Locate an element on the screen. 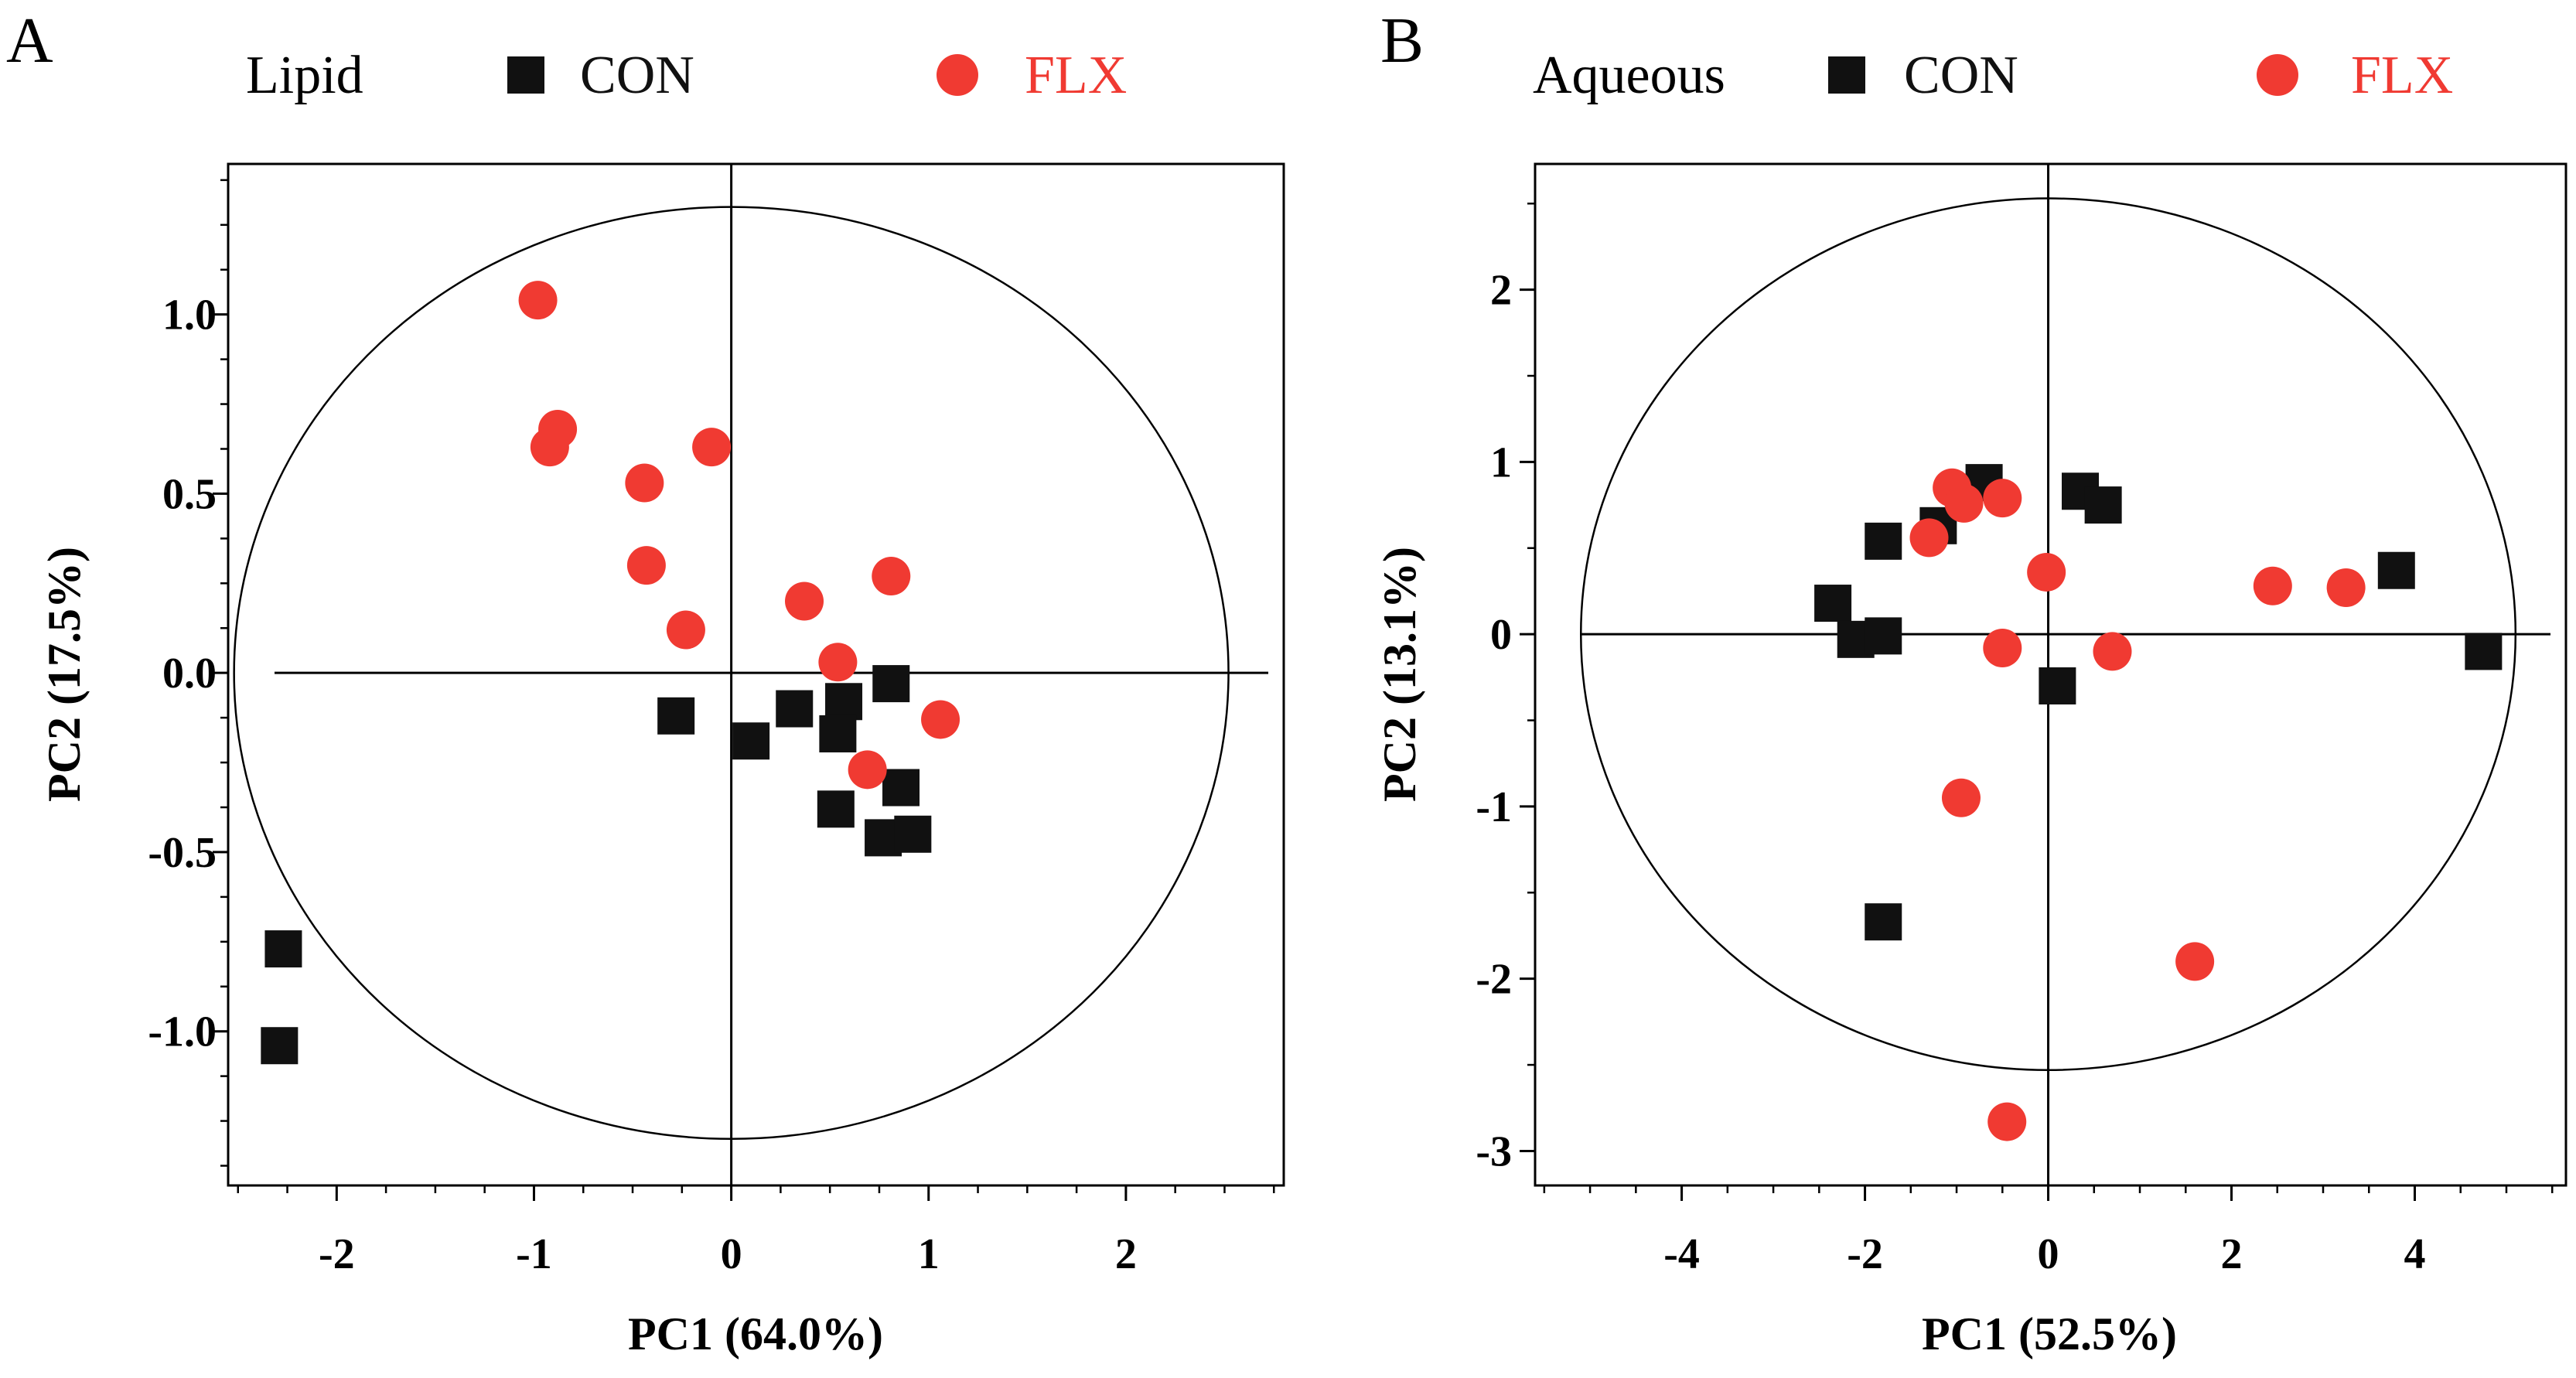  y-tick-label: 0 is located at coordinates (1501, 635).